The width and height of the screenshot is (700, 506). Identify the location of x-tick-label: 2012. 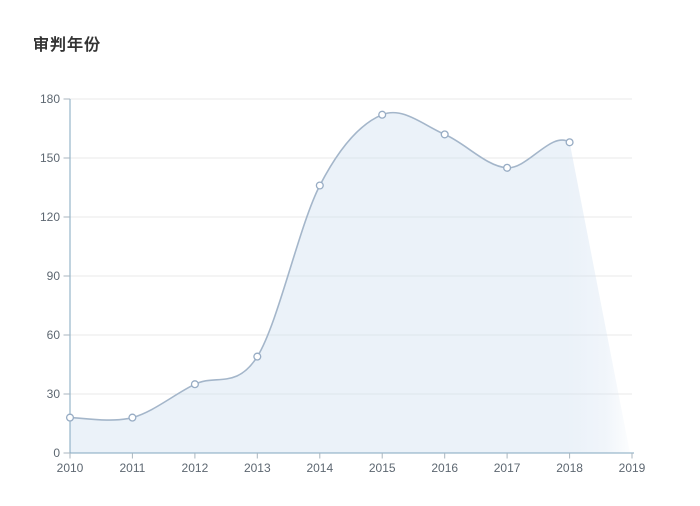
(195, 468).